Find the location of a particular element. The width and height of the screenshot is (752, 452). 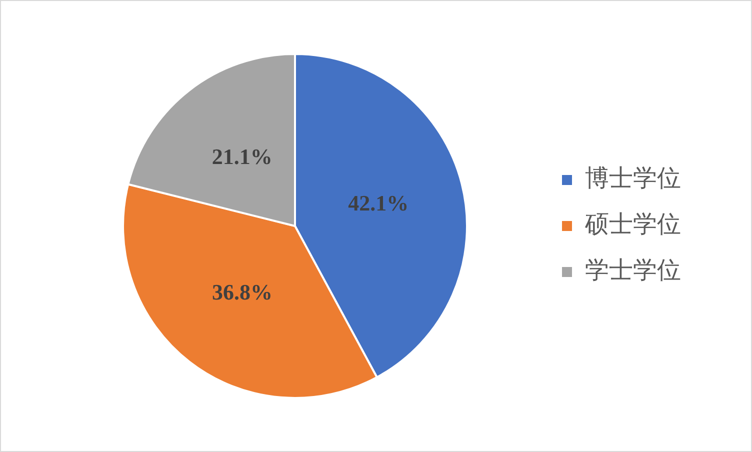

legend-label: 学士学位 is located at coordinates (633, 270).